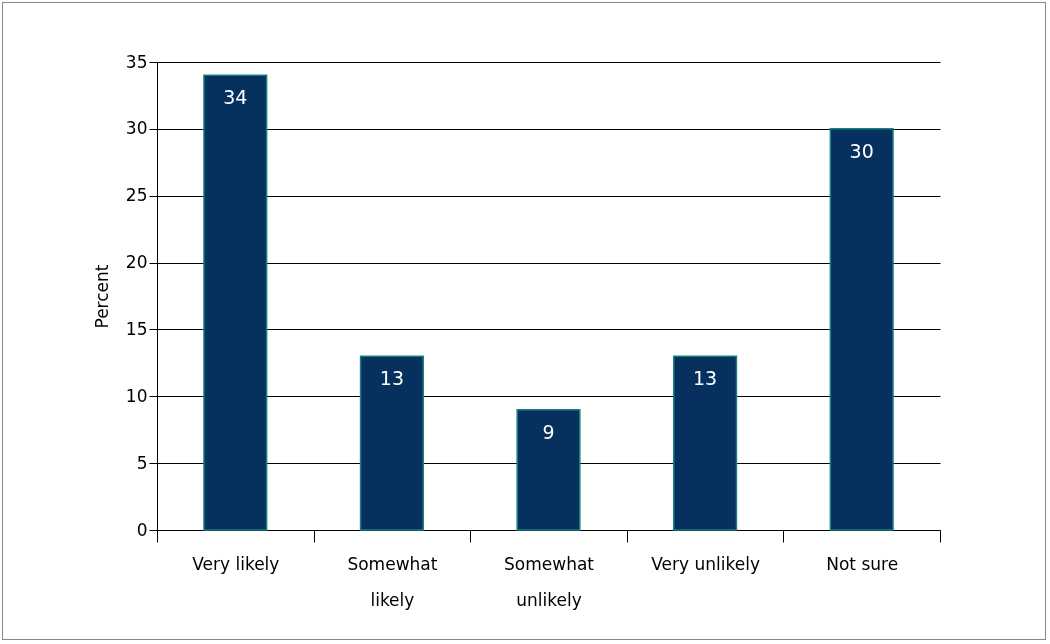 This screenshot has height=644, width=1050. What do you see at coordinates (136, 195) in the screenshot?
I see `y-tick-label: 25` at bounding box center [136, 195].